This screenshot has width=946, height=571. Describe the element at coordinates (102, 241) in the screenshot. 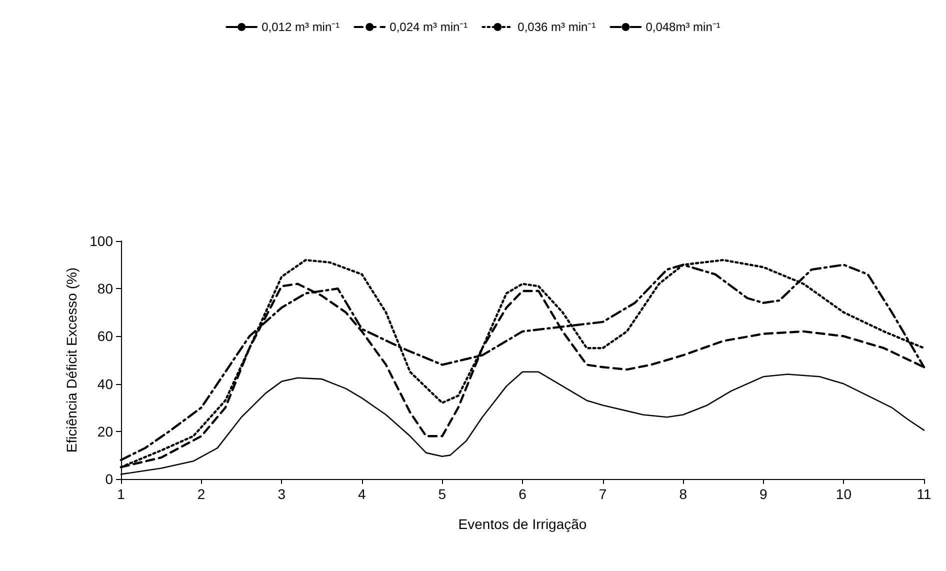

I see `y-tick-label: 100` at that location.